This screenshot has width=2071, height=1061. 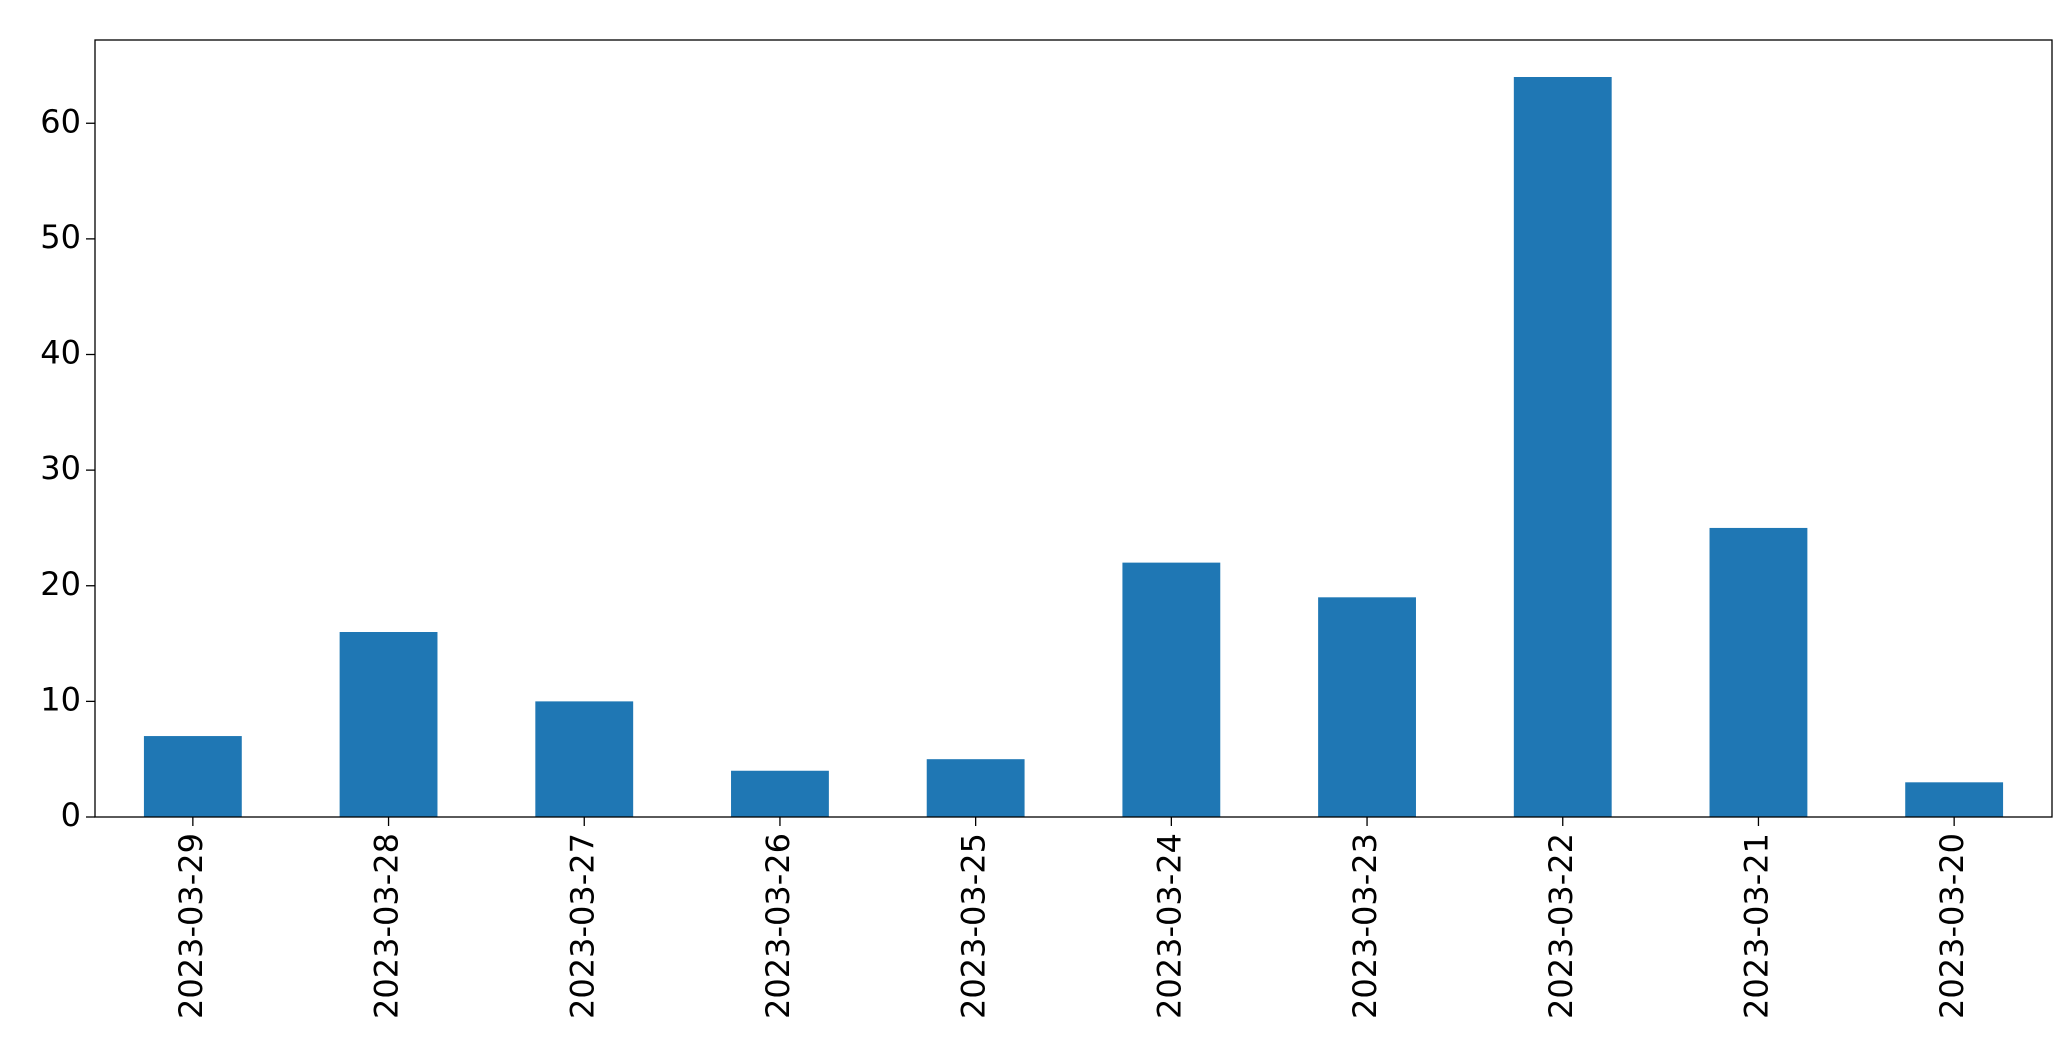 I want to click on y-tick-label: 0, so click(x=71, y=815).